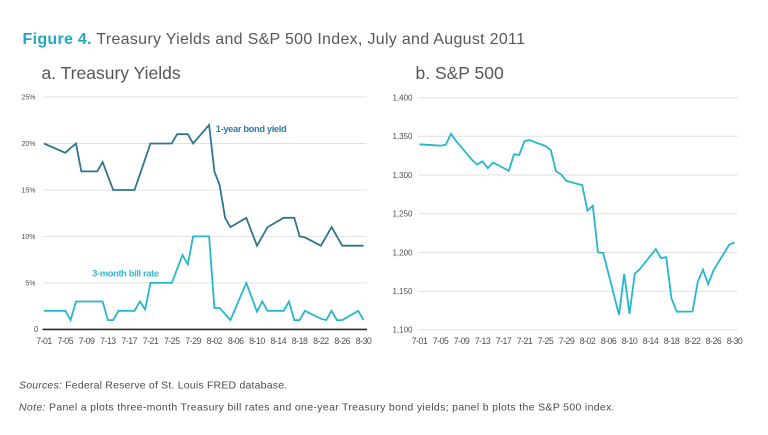 The image size is (768, 435). Describe the element at coordinates (28, 144) in the screenshot. I see `svg-text: 20%` at that location.